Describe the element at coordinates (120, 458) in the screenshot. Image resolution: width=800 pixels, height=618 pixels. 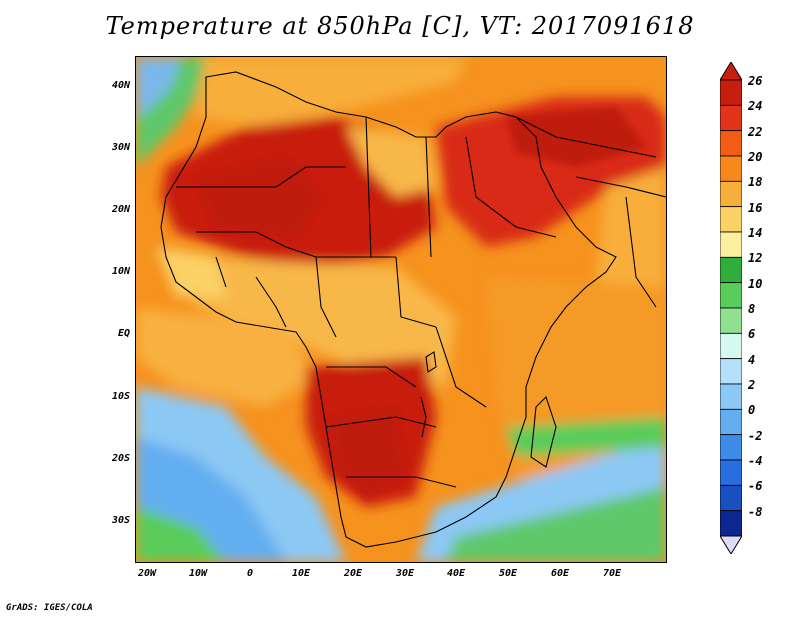
I see `lat-label-20s: 20S` at that location.